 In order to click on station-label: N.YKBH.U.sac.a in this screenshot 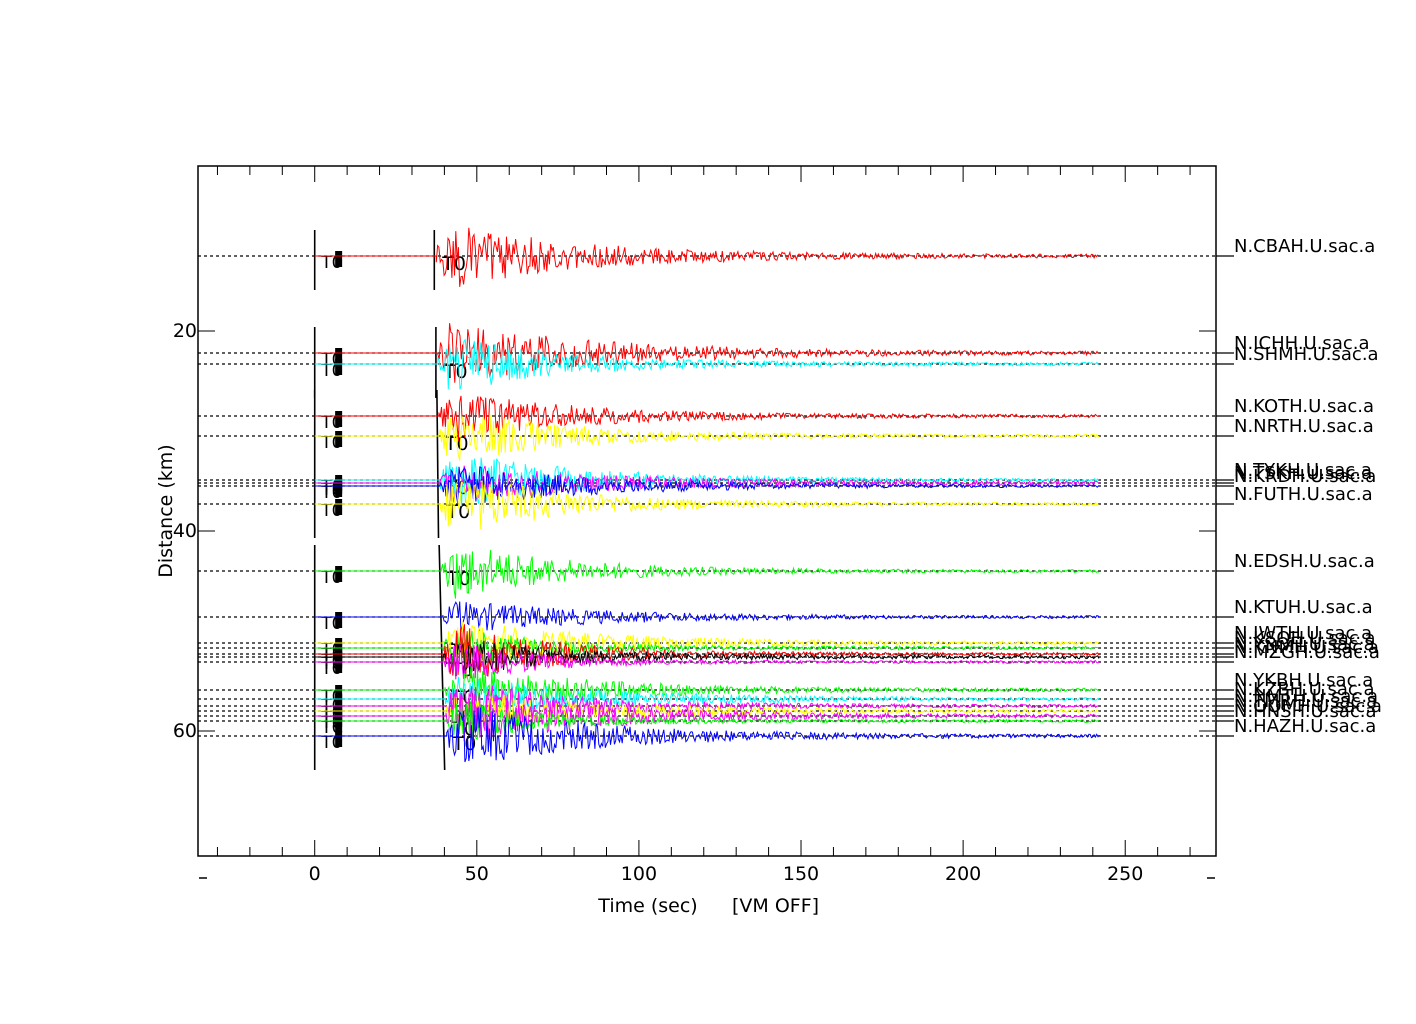, I will do `click(1303, 680)`.